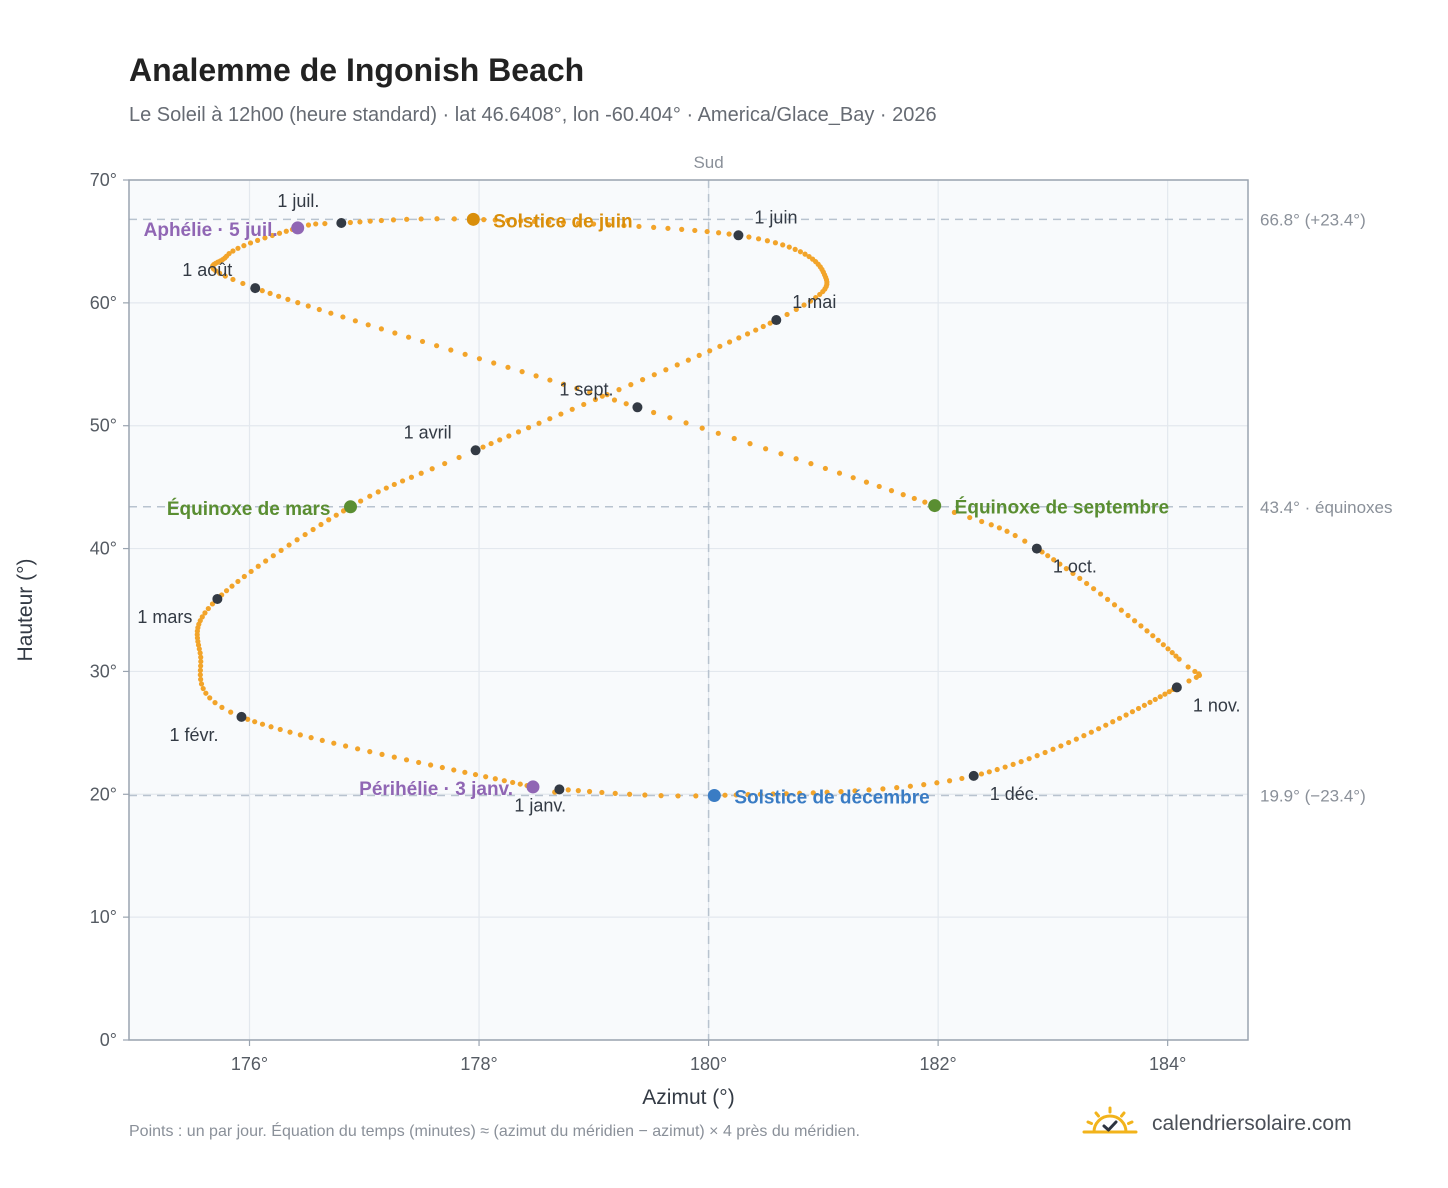 Image resolution: width=1448 pixels, height=1188 pixels. What do you see at coordinates (193, 735) in the screenshot?
I see `month-marker-label: 1 févr.` at bounding box center [193, 735].